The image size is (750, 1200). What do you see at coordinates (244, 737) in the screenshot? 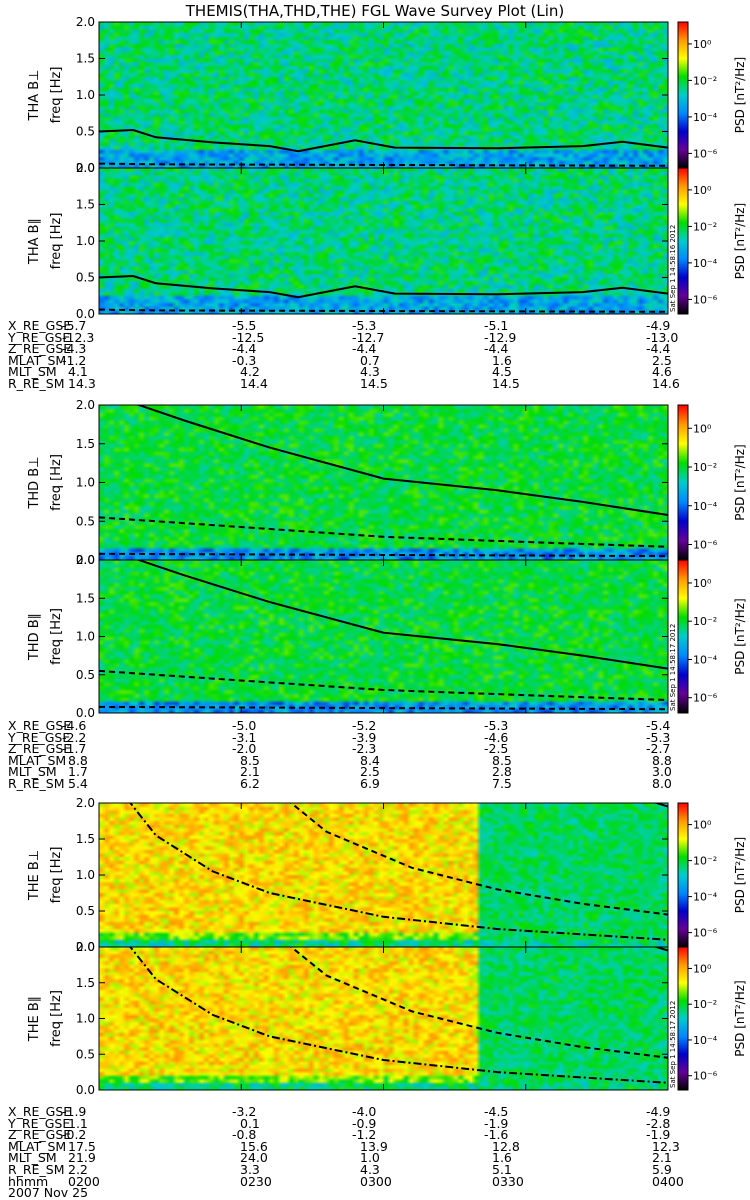
I see `ephemeris-value: -3.1` at bounding box center [244, 737].